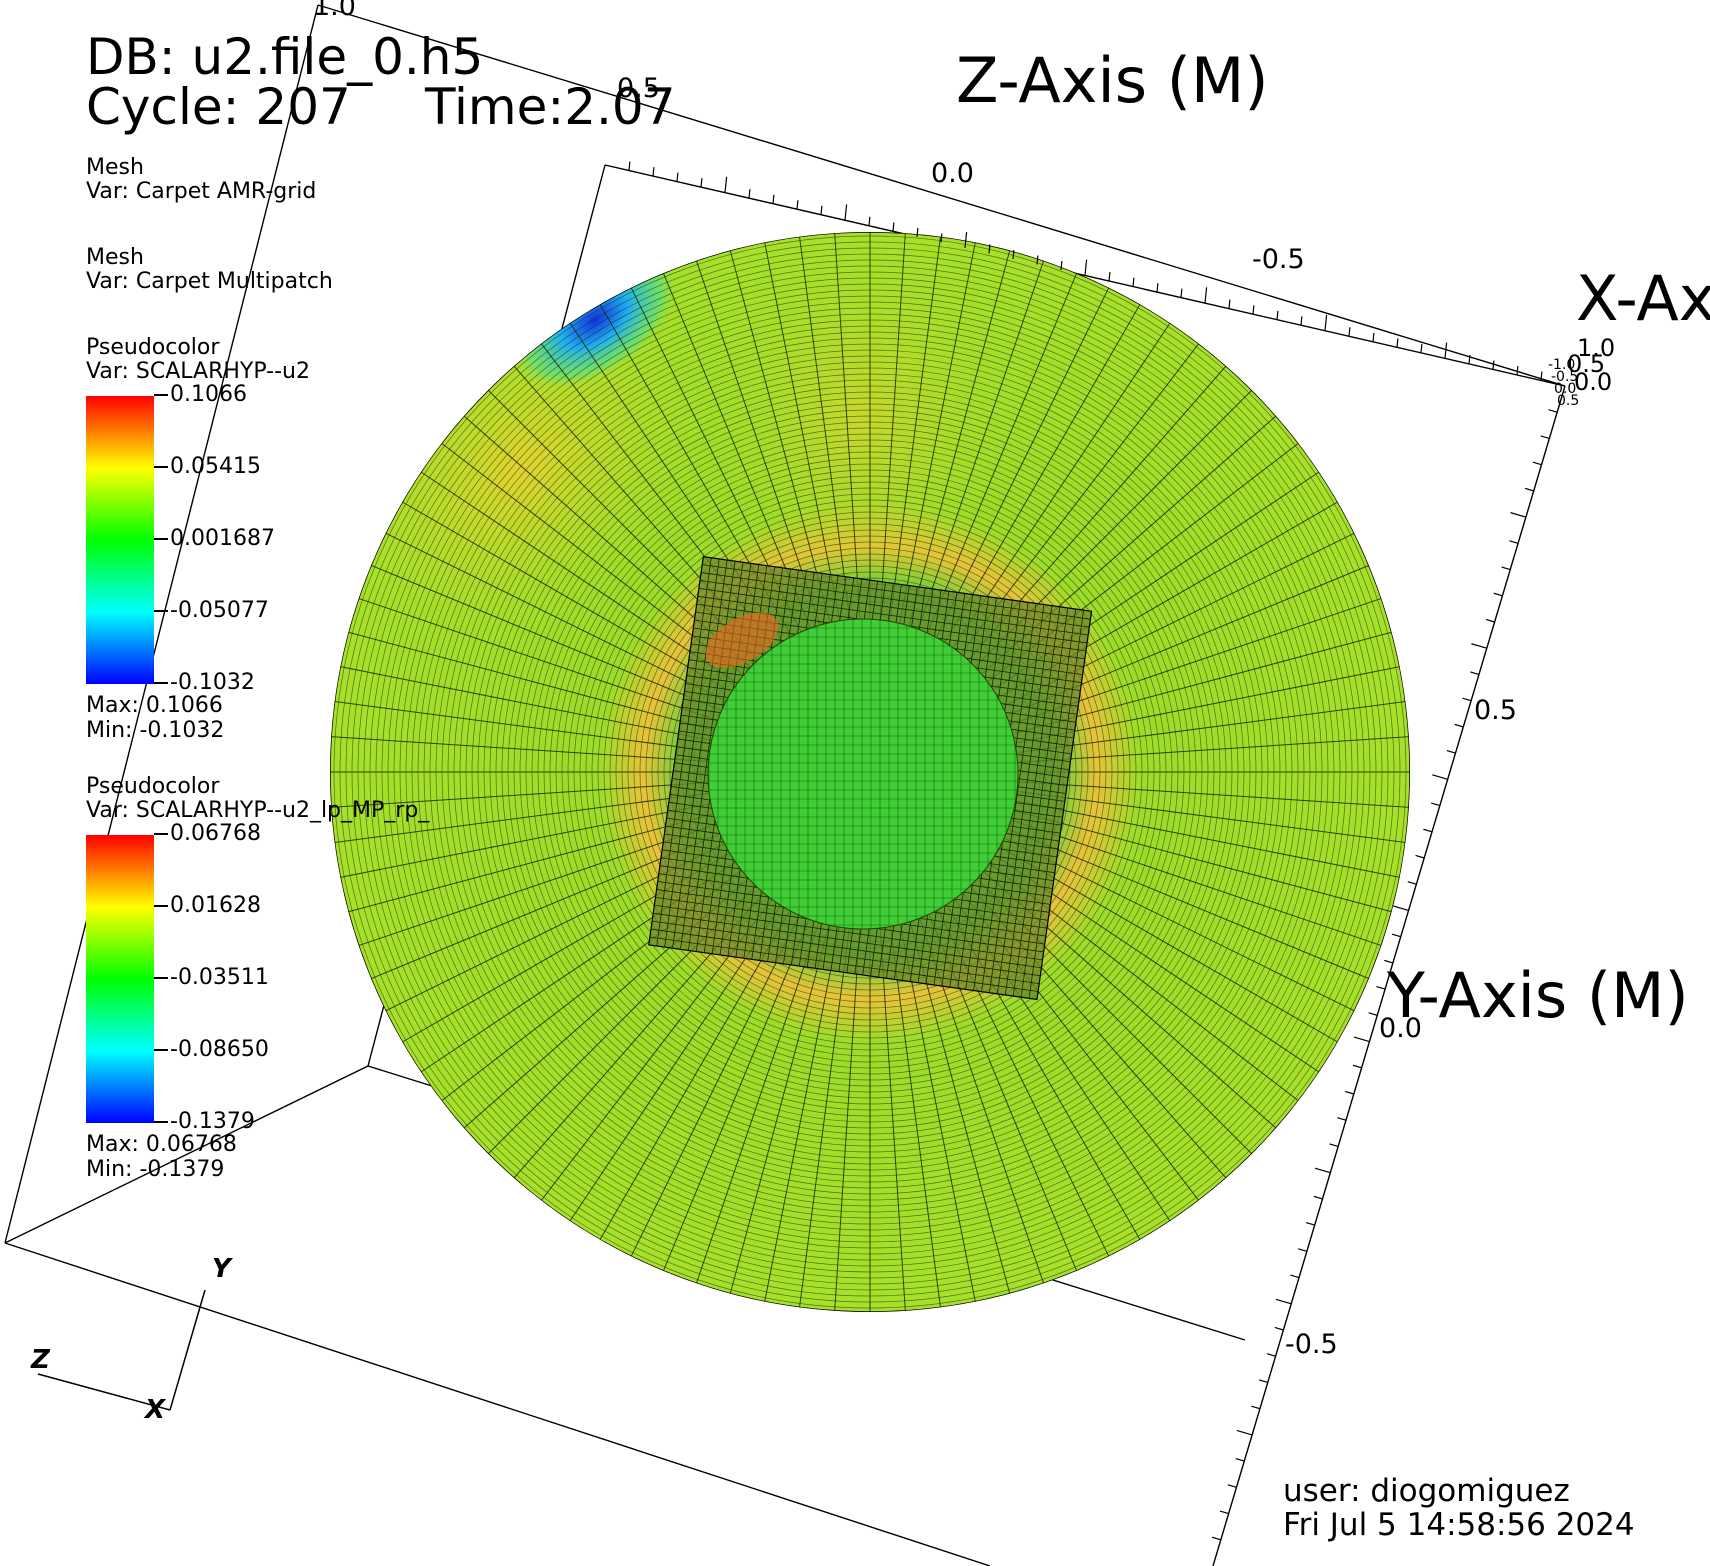  What do you see at coordinates (155, 1410) in the screenshot?
I see `triad-x-label: X` at bounding box center [155, 1410].